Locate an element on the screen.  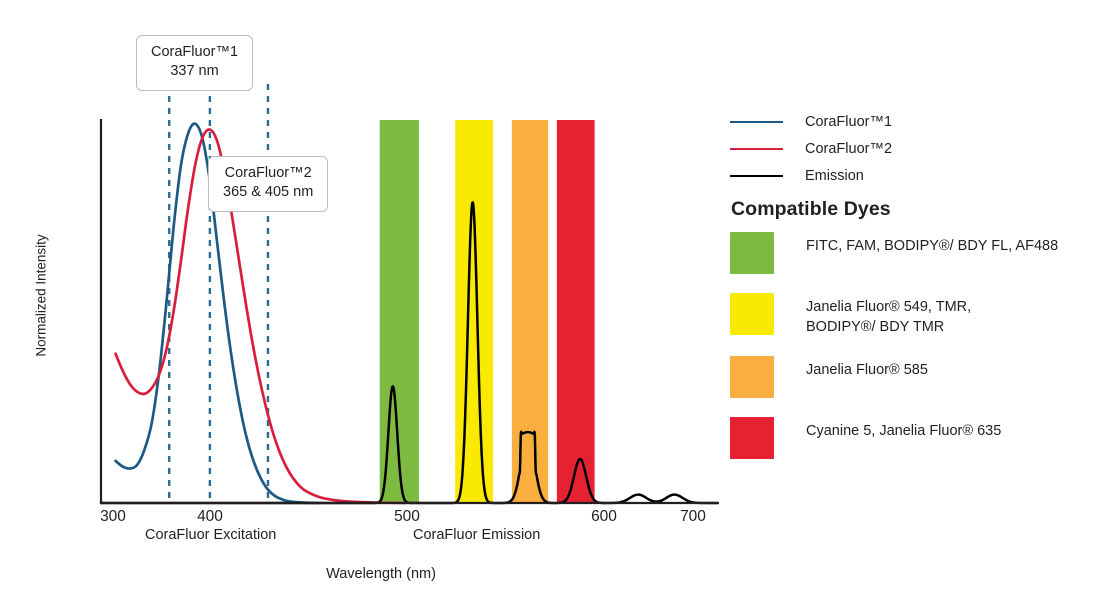
y-axis-title: Normalized Intensity is located at coordinates (41, 295).